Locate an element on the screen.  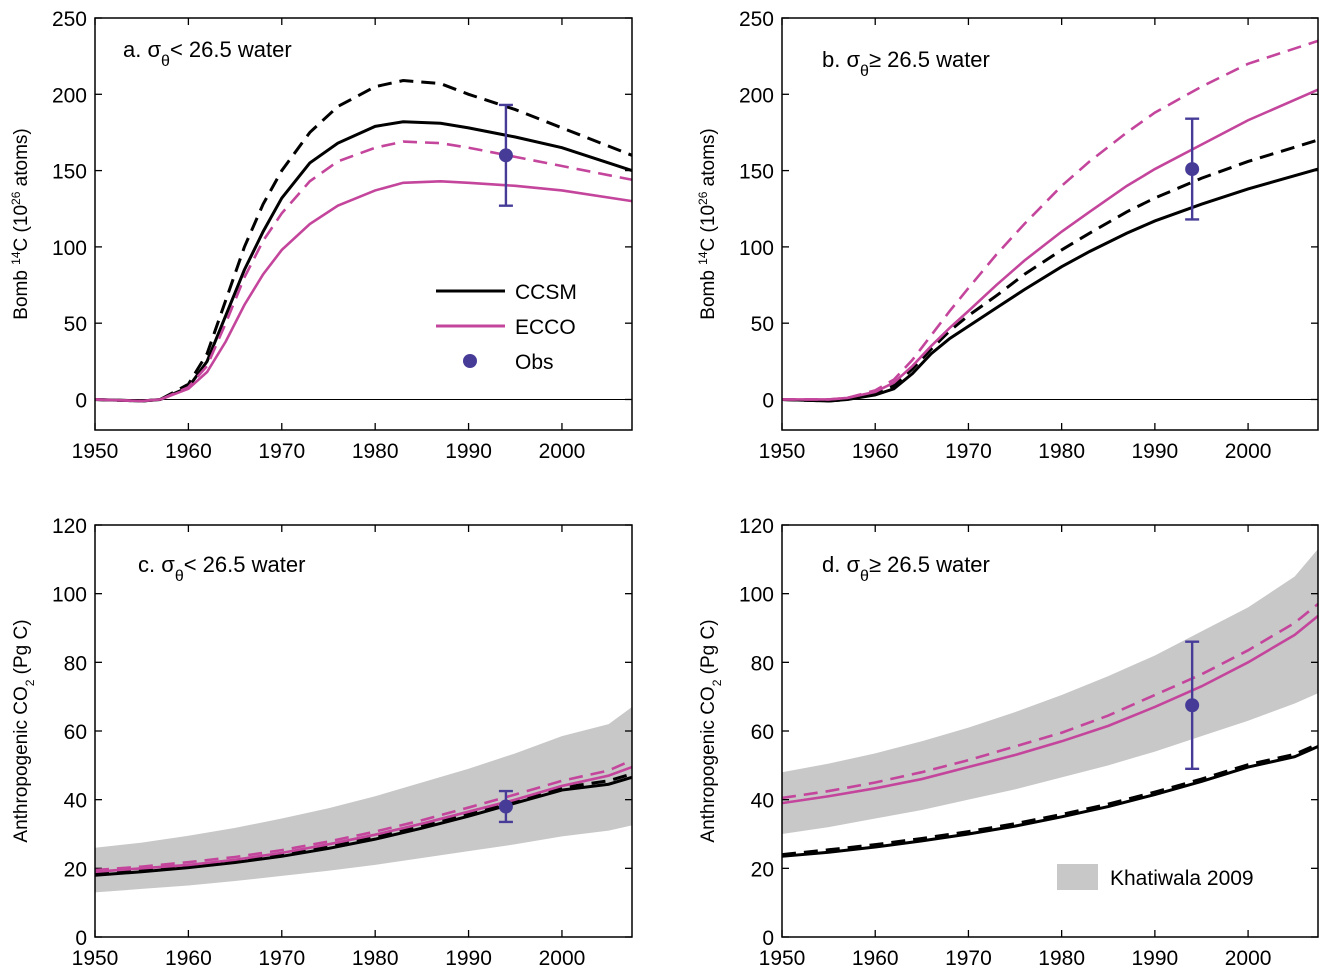
panel-title: c. σθ< 26.5 water is located at coordinates (221, 568).